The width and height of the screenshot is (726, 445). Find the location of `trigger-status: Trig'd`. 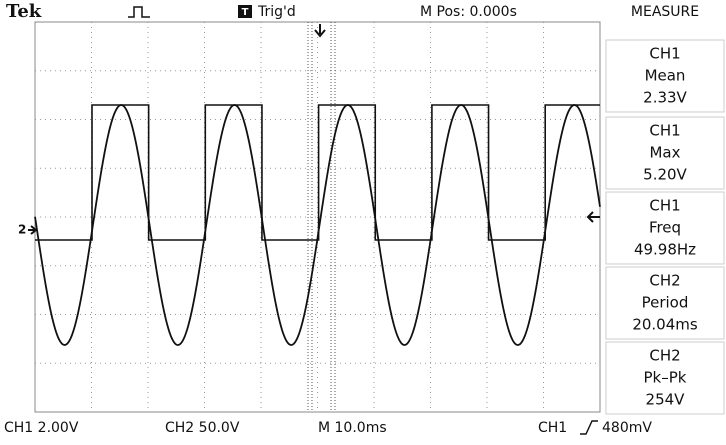

trigger-status: Trig'd is located at coordinates (276, 12).